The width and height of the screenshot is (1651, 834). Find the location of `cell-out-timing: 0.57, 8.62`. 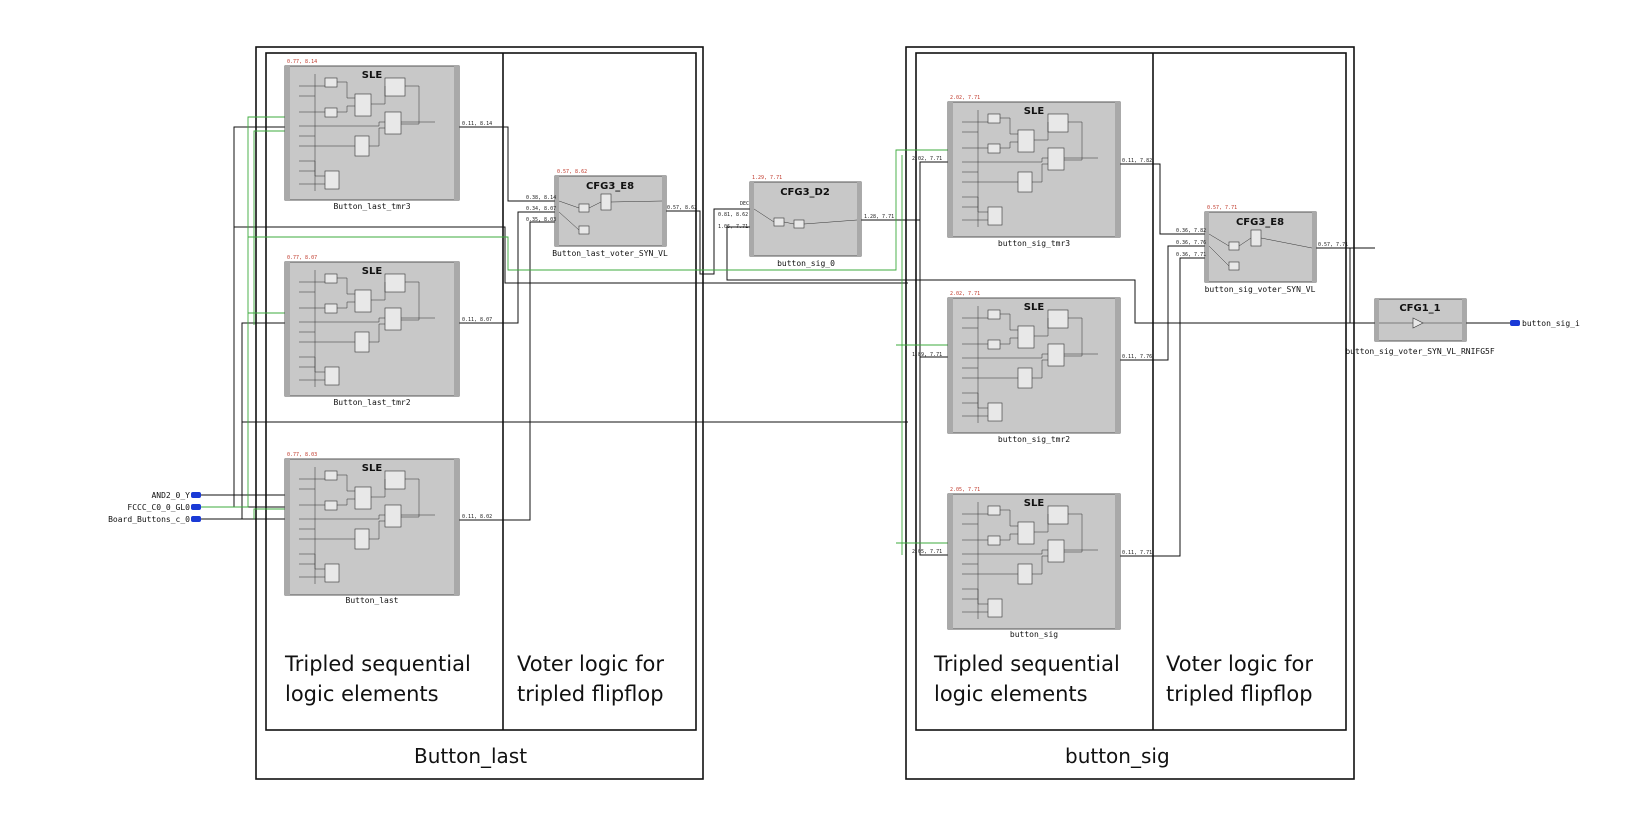

cell-out-timing: 0.57, 8.62 is located at coordinates (682, 208).